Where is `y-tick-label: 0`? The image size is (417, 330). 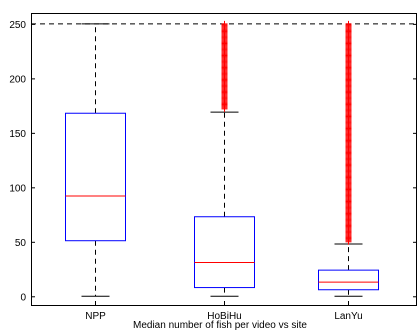 y-tick-label: 0 is located at coordinates (23, 297).